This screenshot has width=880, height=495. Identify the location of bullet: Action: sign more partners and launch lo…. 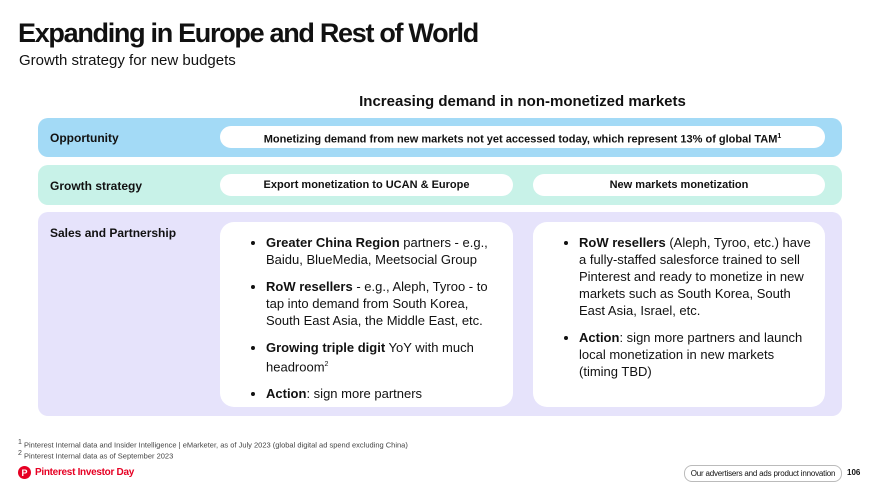
(695, 354).